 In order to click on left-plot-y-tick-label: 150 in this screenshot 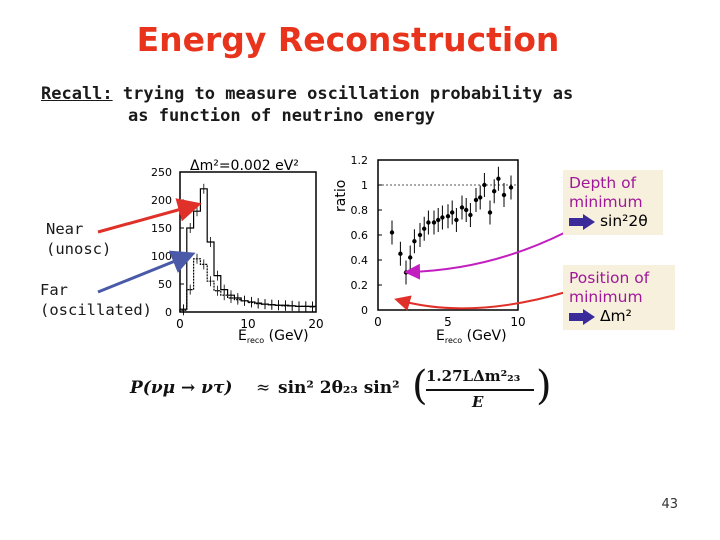, I will do `click(161, 228)`.